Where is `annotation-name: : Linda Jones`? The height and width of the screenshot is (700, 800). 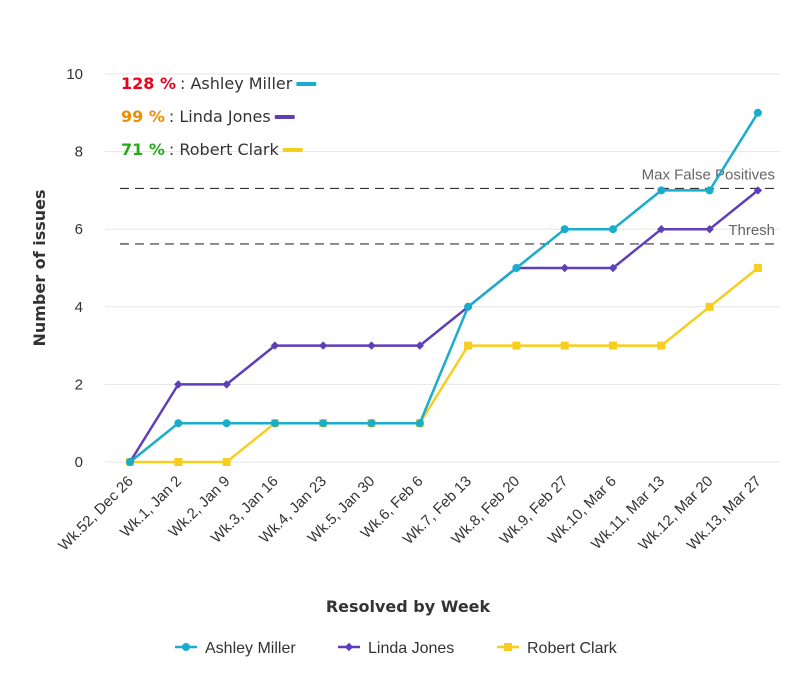
annotation-name: : Linda Jones is located at coordinates (220, 116).